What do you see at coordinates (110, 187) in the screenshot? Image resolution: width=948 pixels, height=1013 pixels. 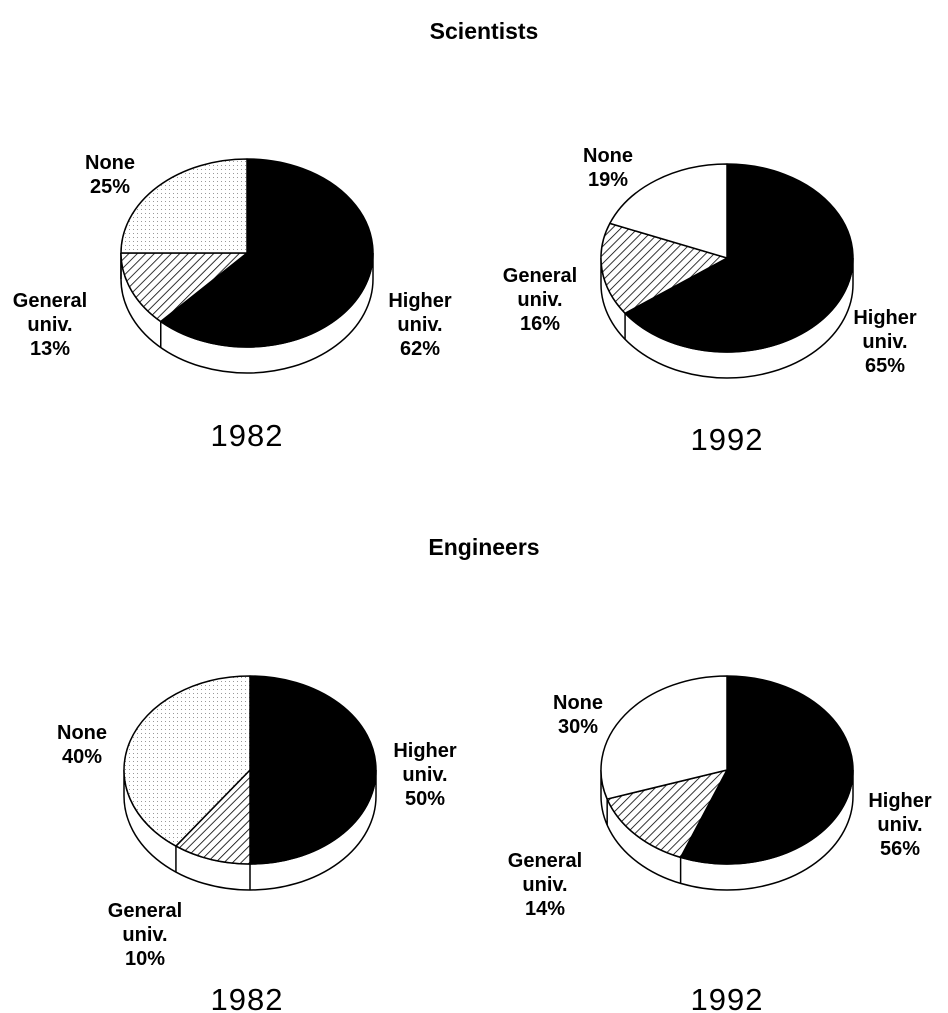 I see `slice-value: 25%` at bounding box center [110, 187].